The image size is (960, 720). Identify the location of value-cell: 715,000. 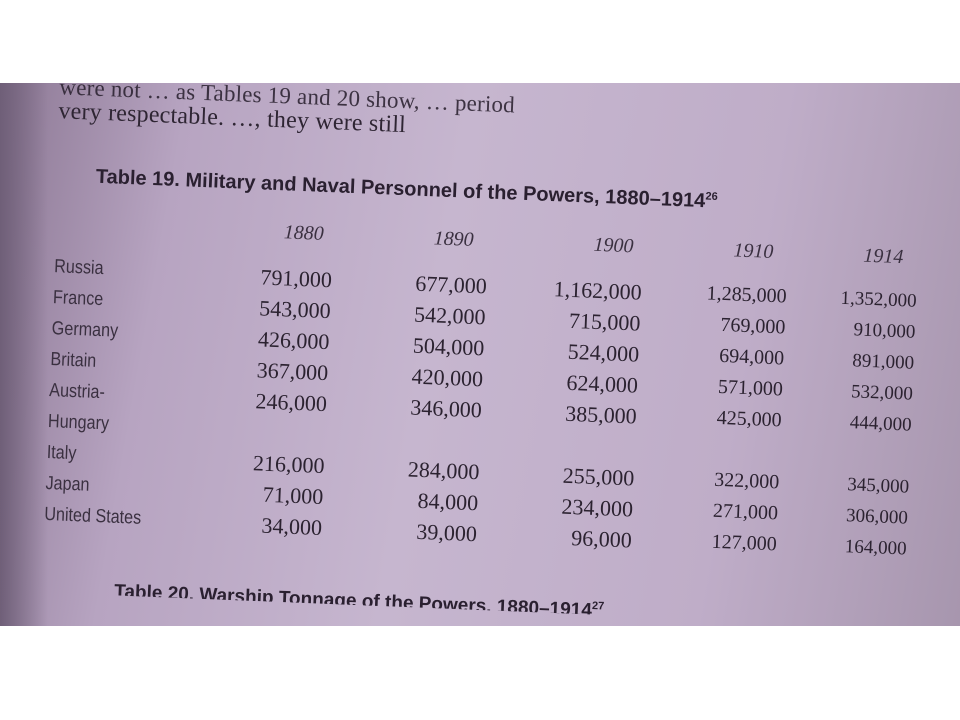
(604, 321).